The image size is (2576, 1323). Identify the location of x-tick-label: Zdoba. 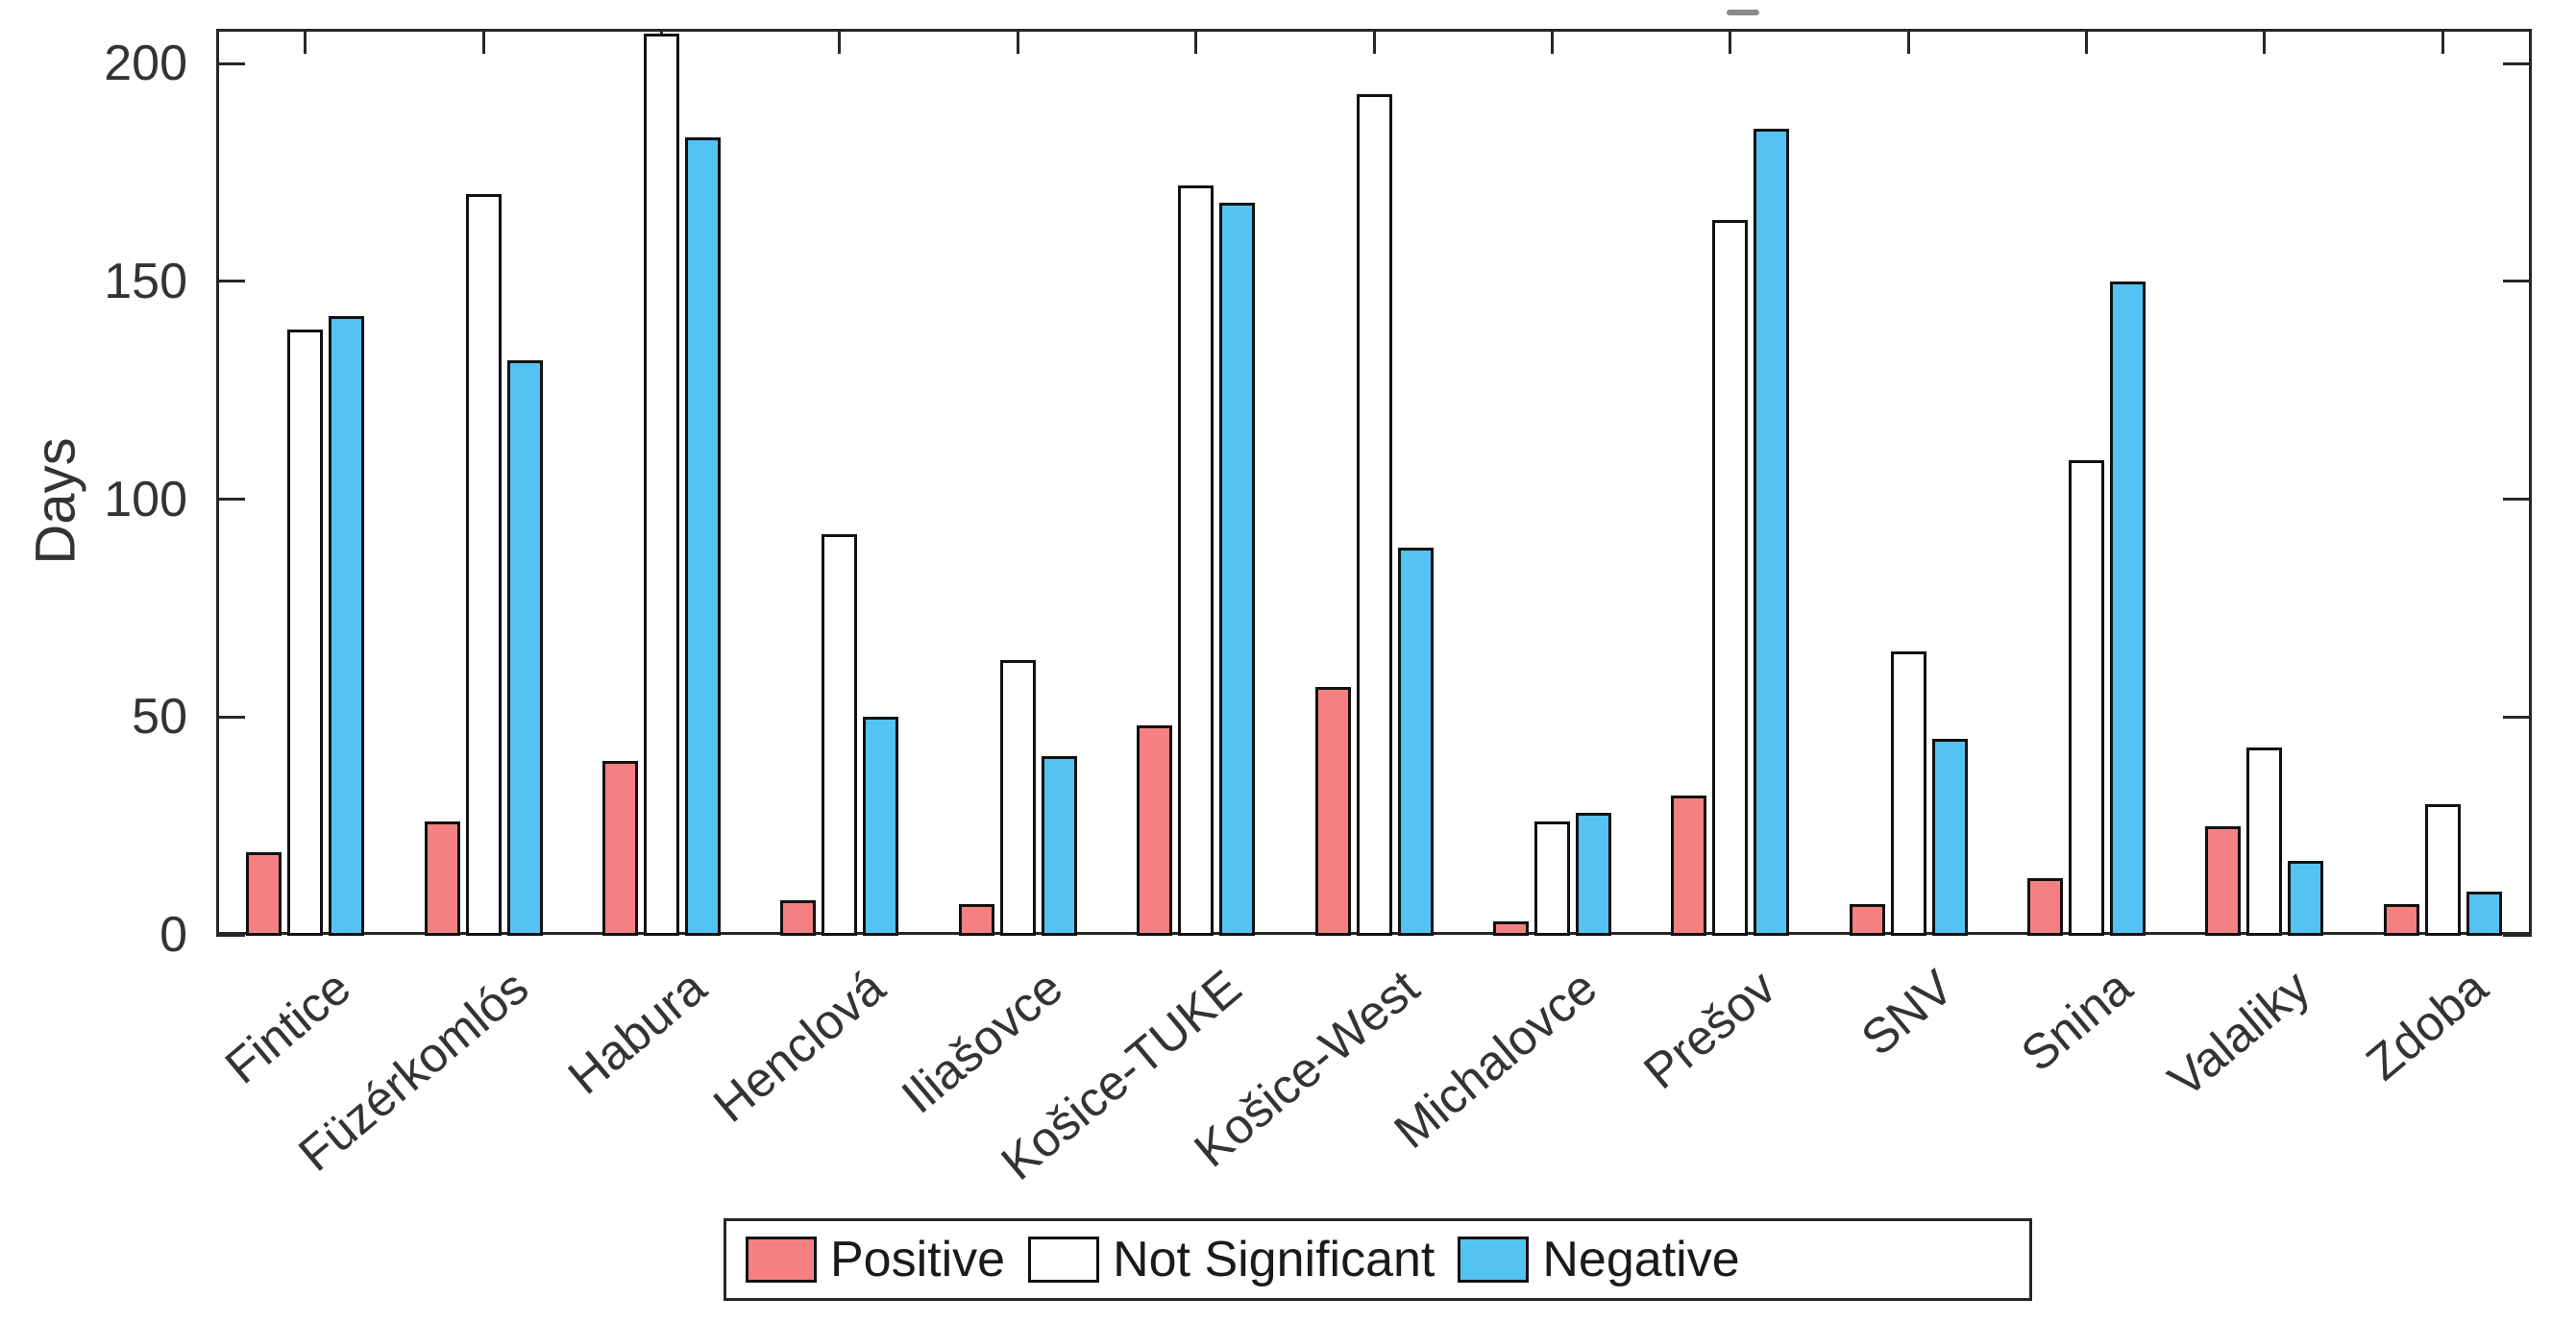
(2427, 1025).